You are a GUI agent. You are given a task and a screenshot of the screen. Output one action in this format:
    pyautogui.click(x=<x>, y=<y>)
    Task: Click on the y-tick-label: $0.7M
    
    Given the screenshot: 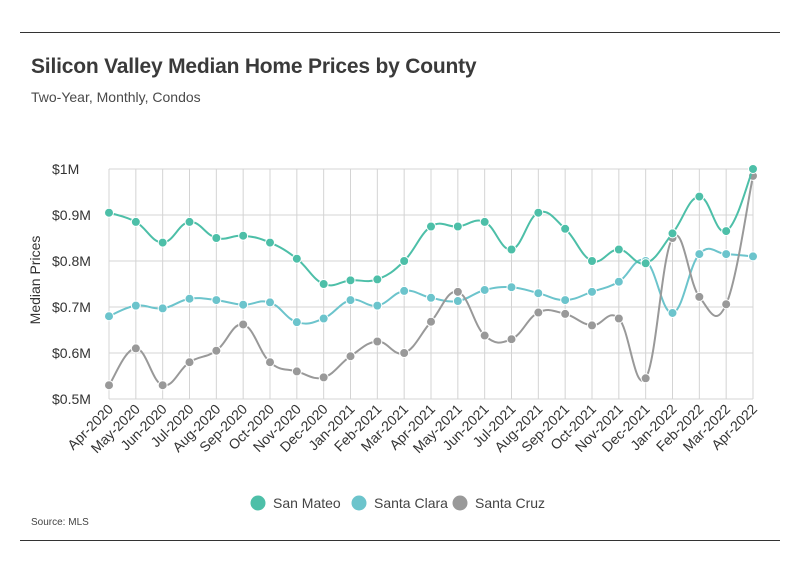 What is the action you would take?
    pyautogui.click(x=71, y=307)
    